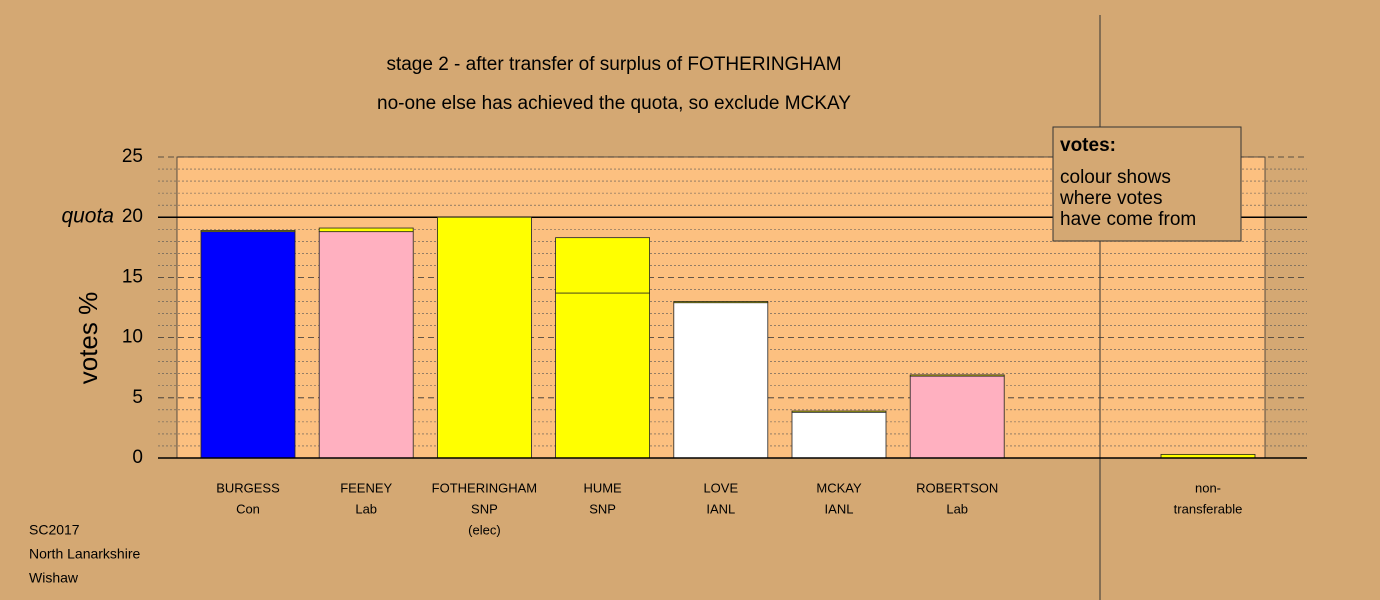 The height and width of the screenshot is (600, 1380). Describe the element at coordinates (1128, 219) in the screenshot. I see `legend-text: have come from` at that location.